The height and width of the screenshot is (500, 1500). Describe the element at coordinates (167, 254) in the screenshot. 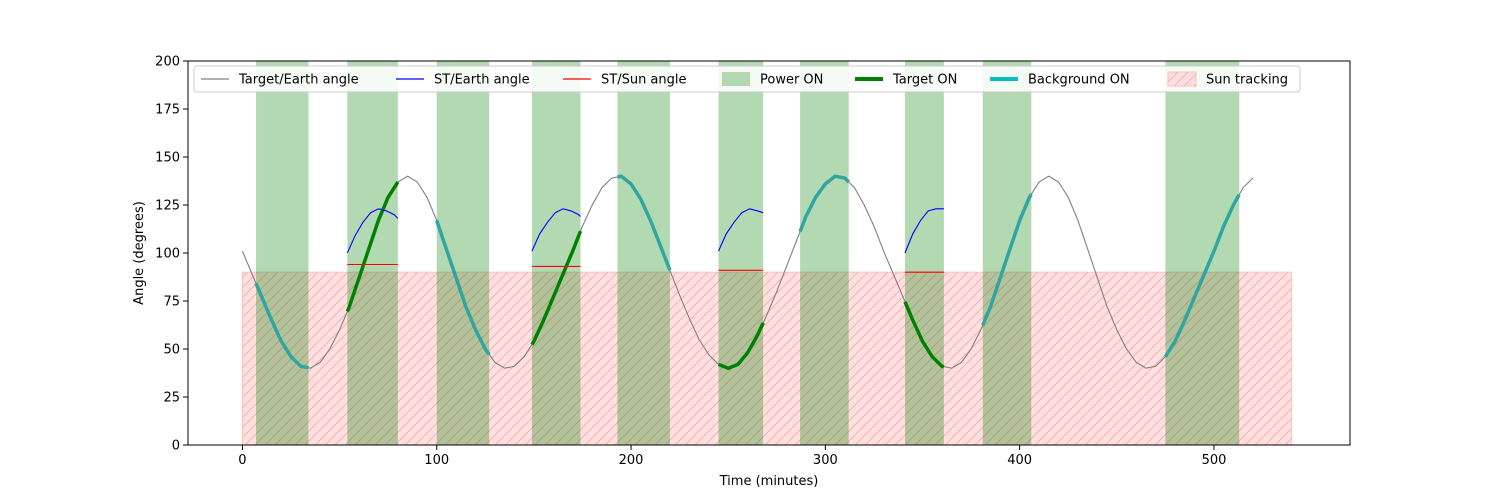

I see `y-tick-label: 100` at that location.